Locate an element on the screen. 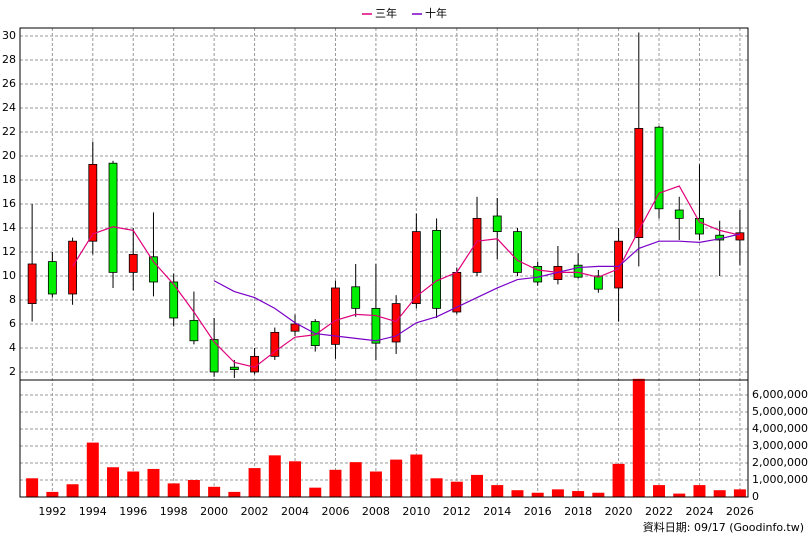 Image resolution: width=808 pixels, height=540 pixels. y-tick-label: 12 is located at coordinates (9, 251).